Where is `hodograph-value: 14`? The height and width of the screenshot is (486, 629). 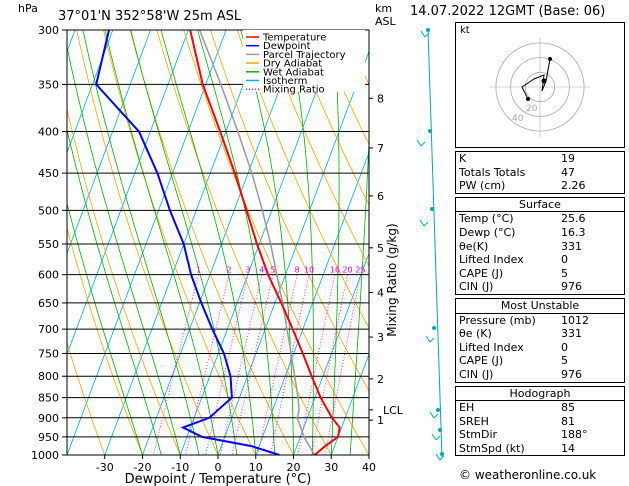
hodograph-value: 14 is located at coordinates (568, 448).